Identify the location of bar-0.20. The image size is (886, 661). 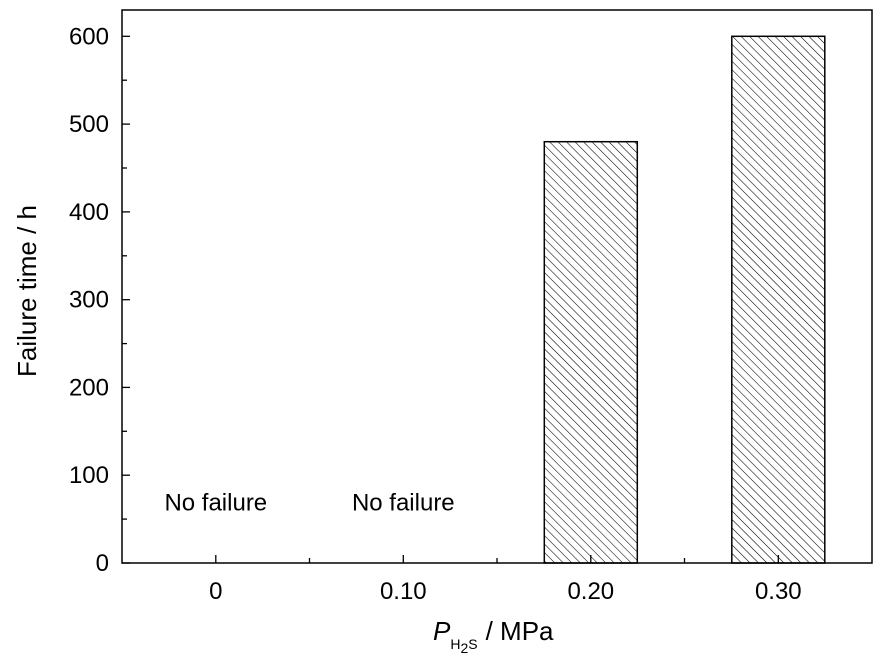
(591, 352).